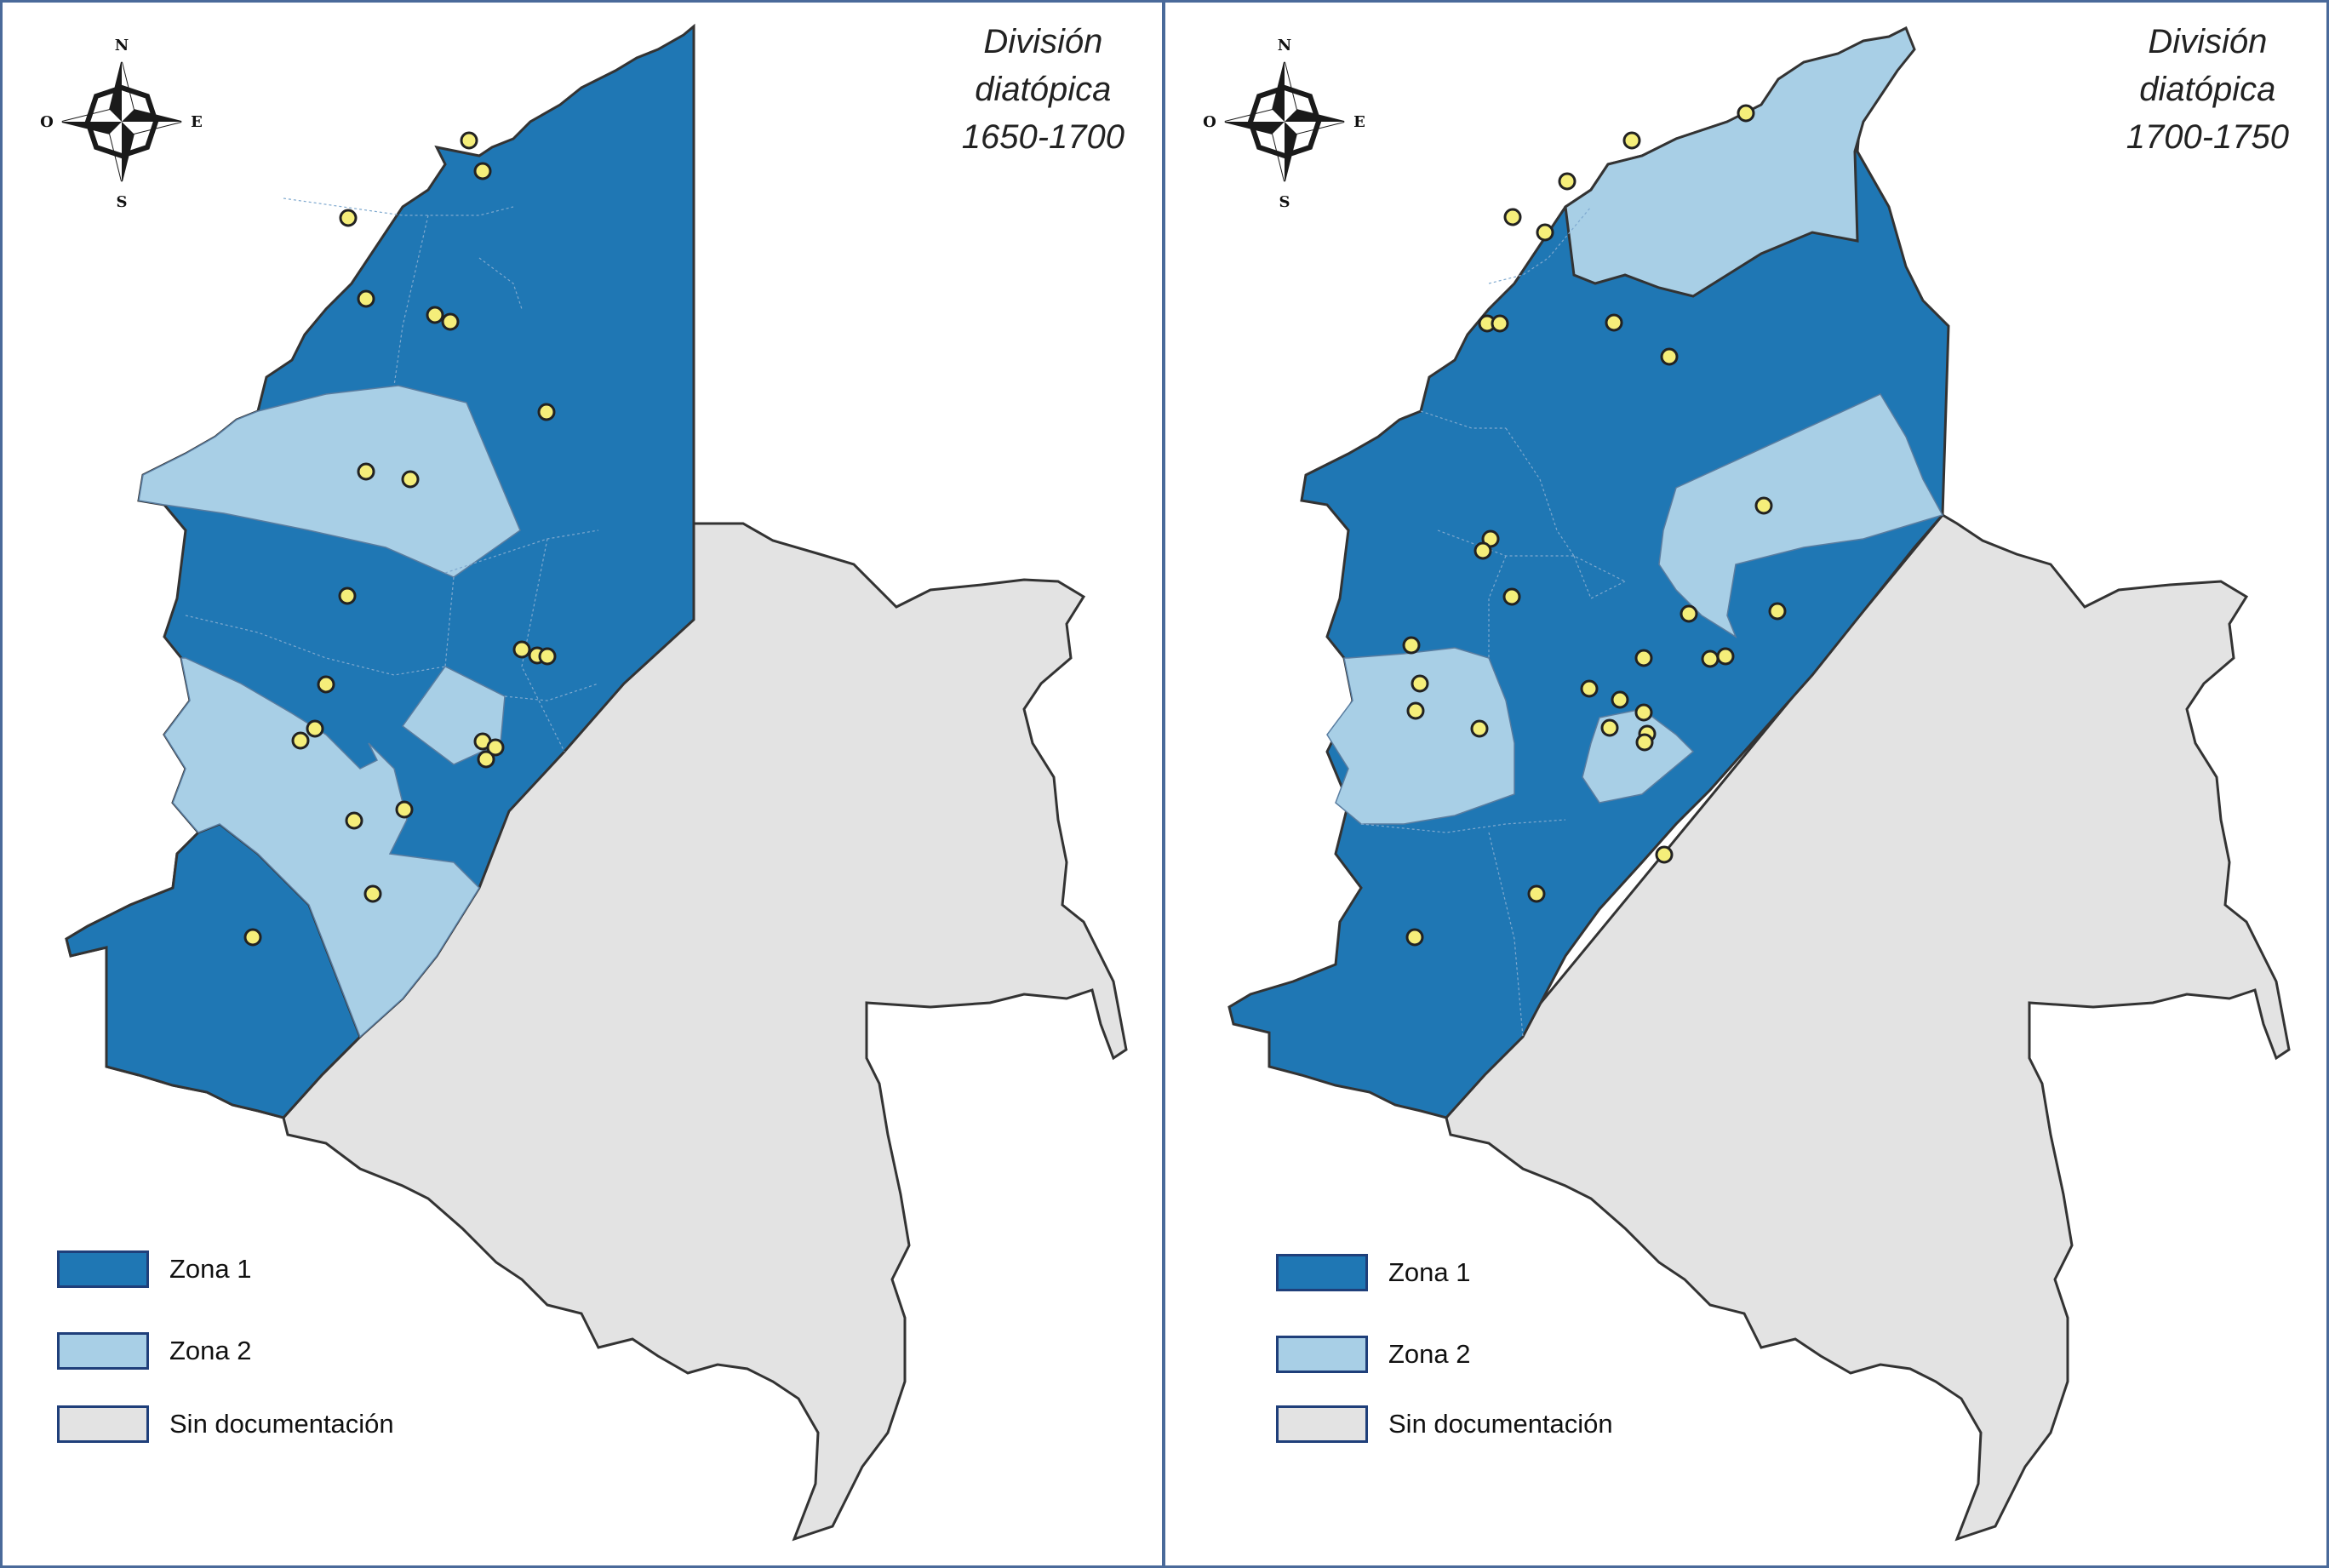 The image size is (2329, 1568). Describe the element at coordinates (1042, 137) in the screenshot. I see `title-line-3: 1650-1700` at that location.